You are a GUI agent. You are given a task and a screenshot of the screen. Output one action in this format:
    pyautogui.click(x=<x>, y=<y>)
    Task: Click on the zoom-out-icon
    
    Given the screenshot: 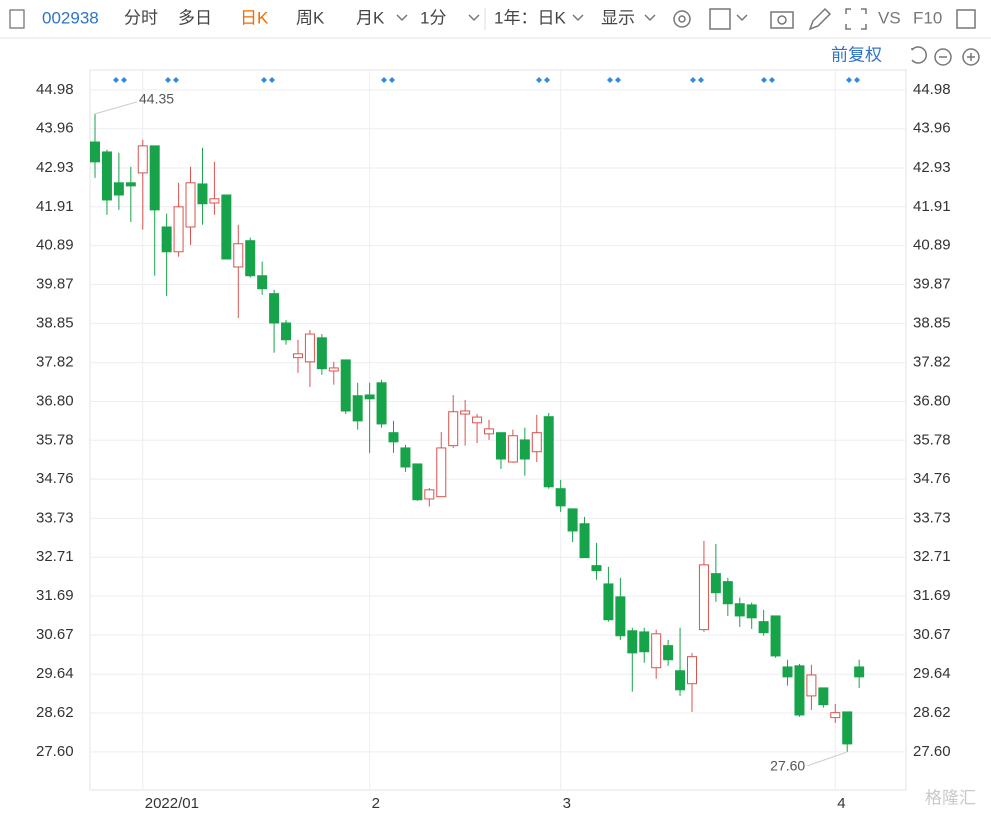 What is the action you would take?
    pyautogui.click(x=943, y=57)
    